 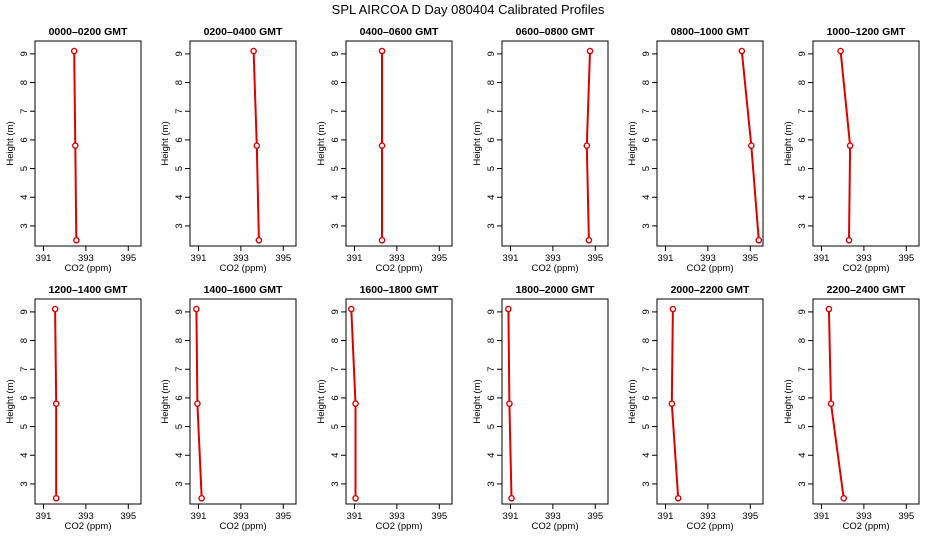 I want to click on panel-title: 0800–1000 GMT, so click(x=710, y=32).